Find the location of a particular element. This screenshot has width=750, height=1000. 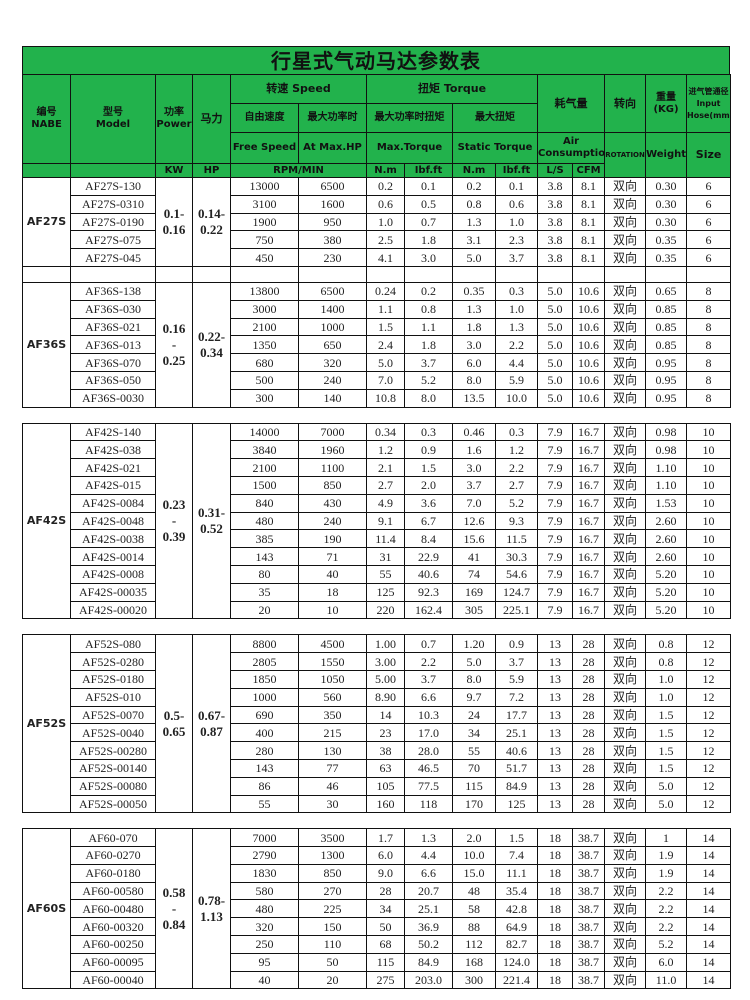

max-hp-speed-cell: 240 is located at coordinates (332, 521).